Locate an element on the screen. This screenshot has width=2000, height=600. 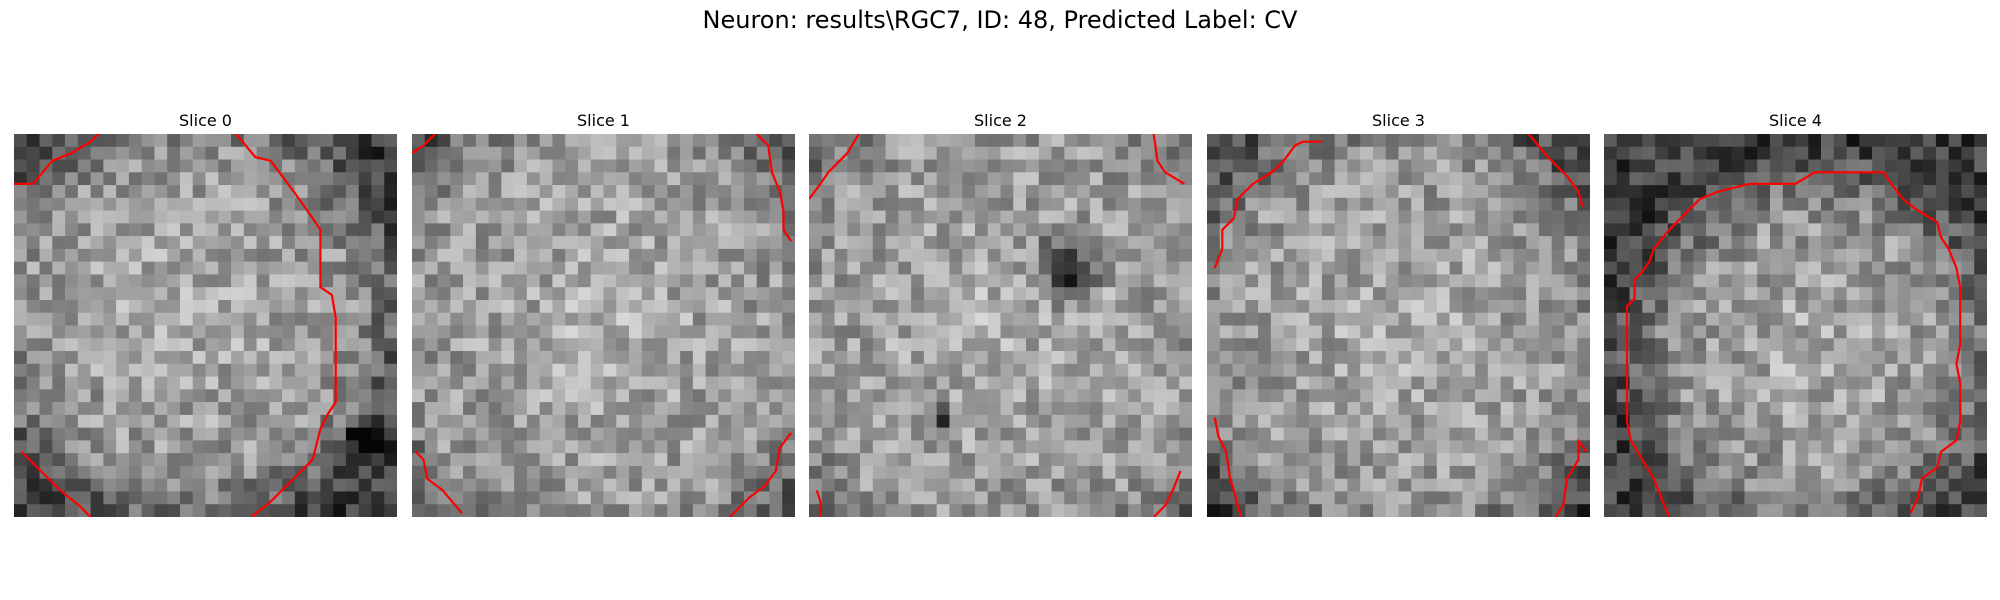
slice-panel-3: Slice 3 is located at coordinates (1398, 312).